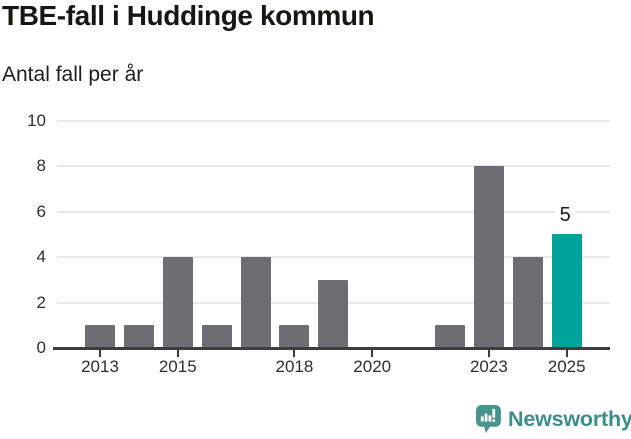 Image resolution: width=631 pixels, height=439 pixels. I want to click on x-axis-tick-label: 2020, so click(372, 366).